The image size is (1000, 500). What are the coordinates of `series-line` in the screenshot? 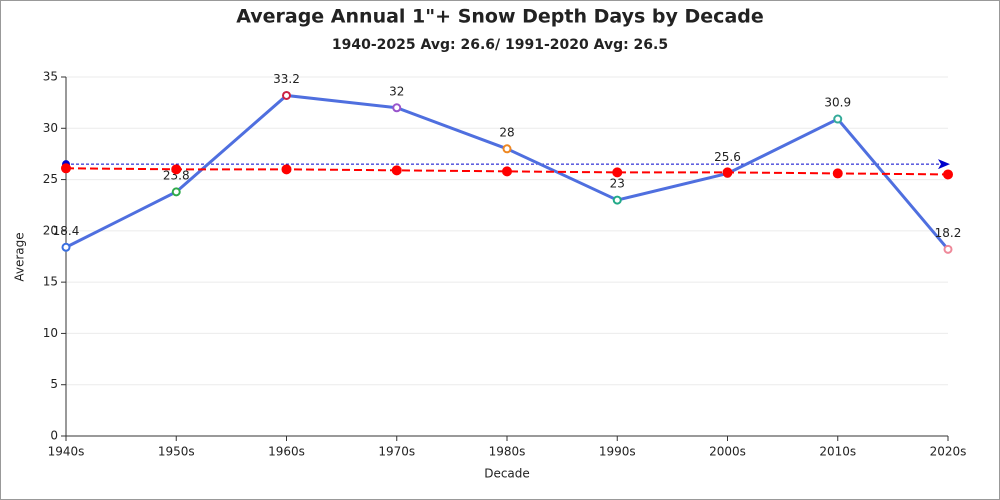 It's located at (507, 171).